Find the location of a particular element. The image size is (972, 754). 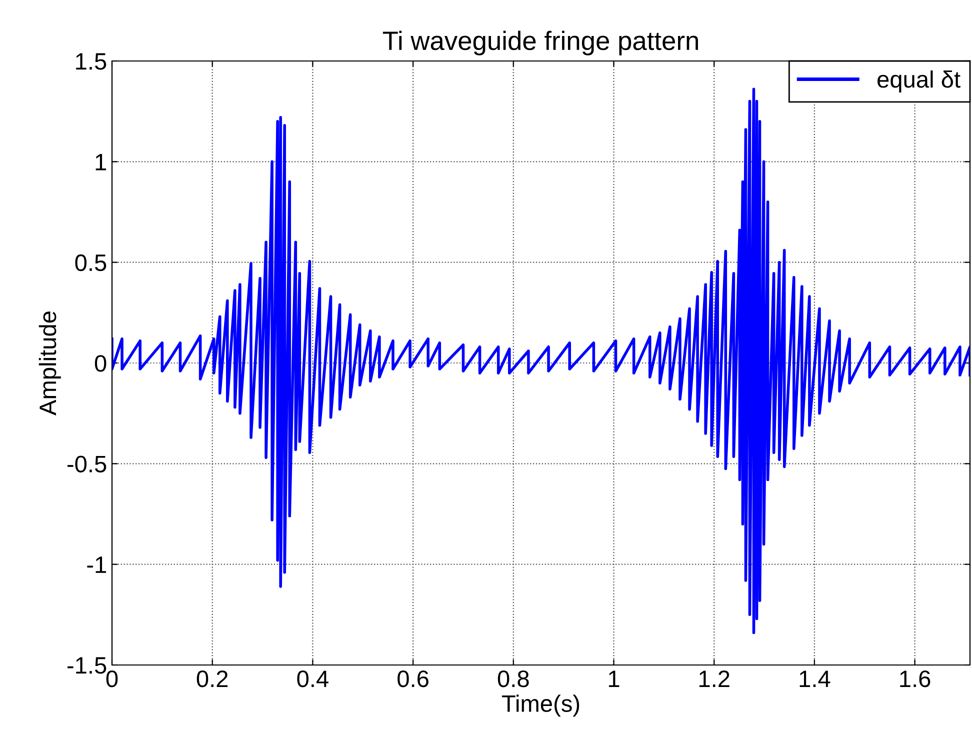

legend-label: equal δt is located at coordinates (919, 81).